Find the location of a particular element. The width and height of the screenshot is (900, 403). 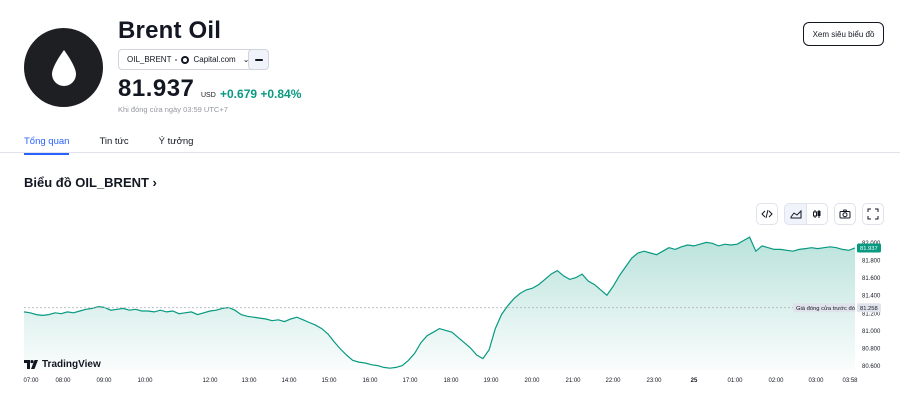

oil-drop-icon is located at coordinates (63, 67).